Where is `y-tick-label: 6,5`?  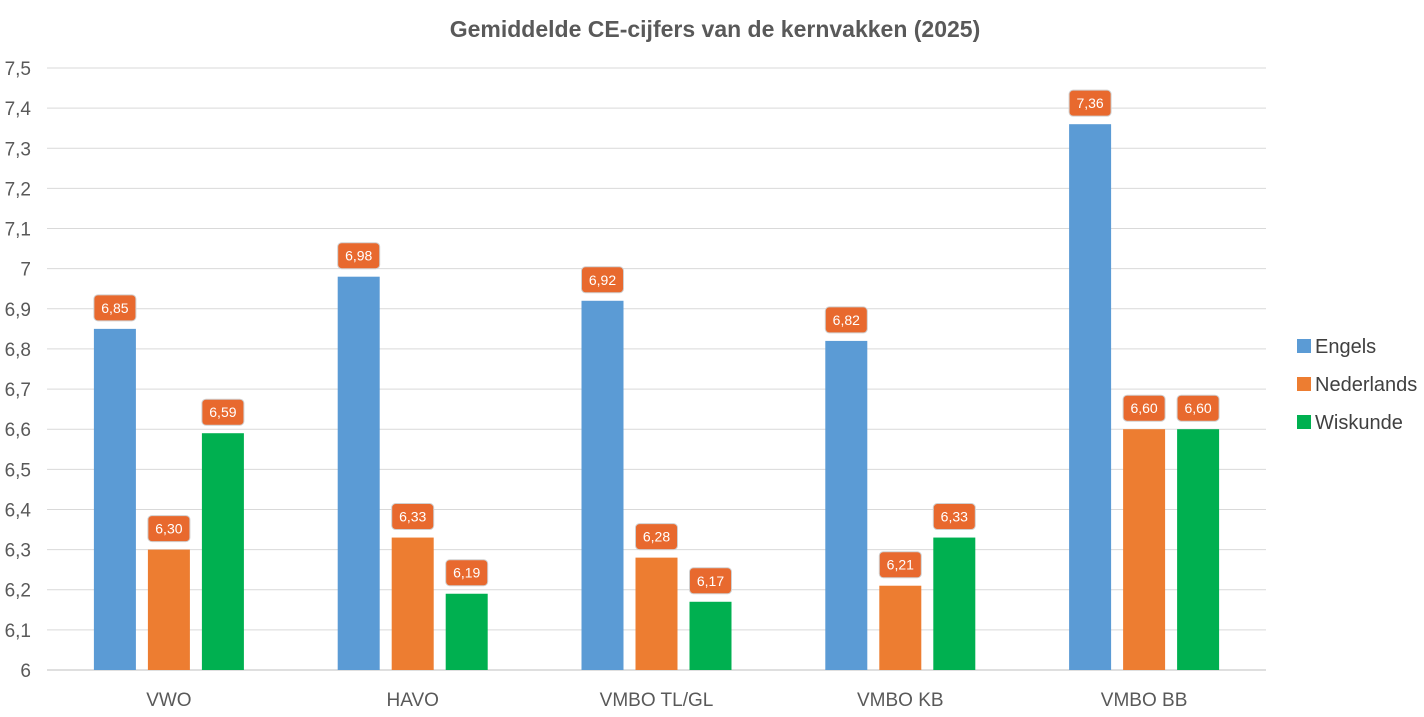 y-tick-label: 6,5 is located at coordinates (18, 470).